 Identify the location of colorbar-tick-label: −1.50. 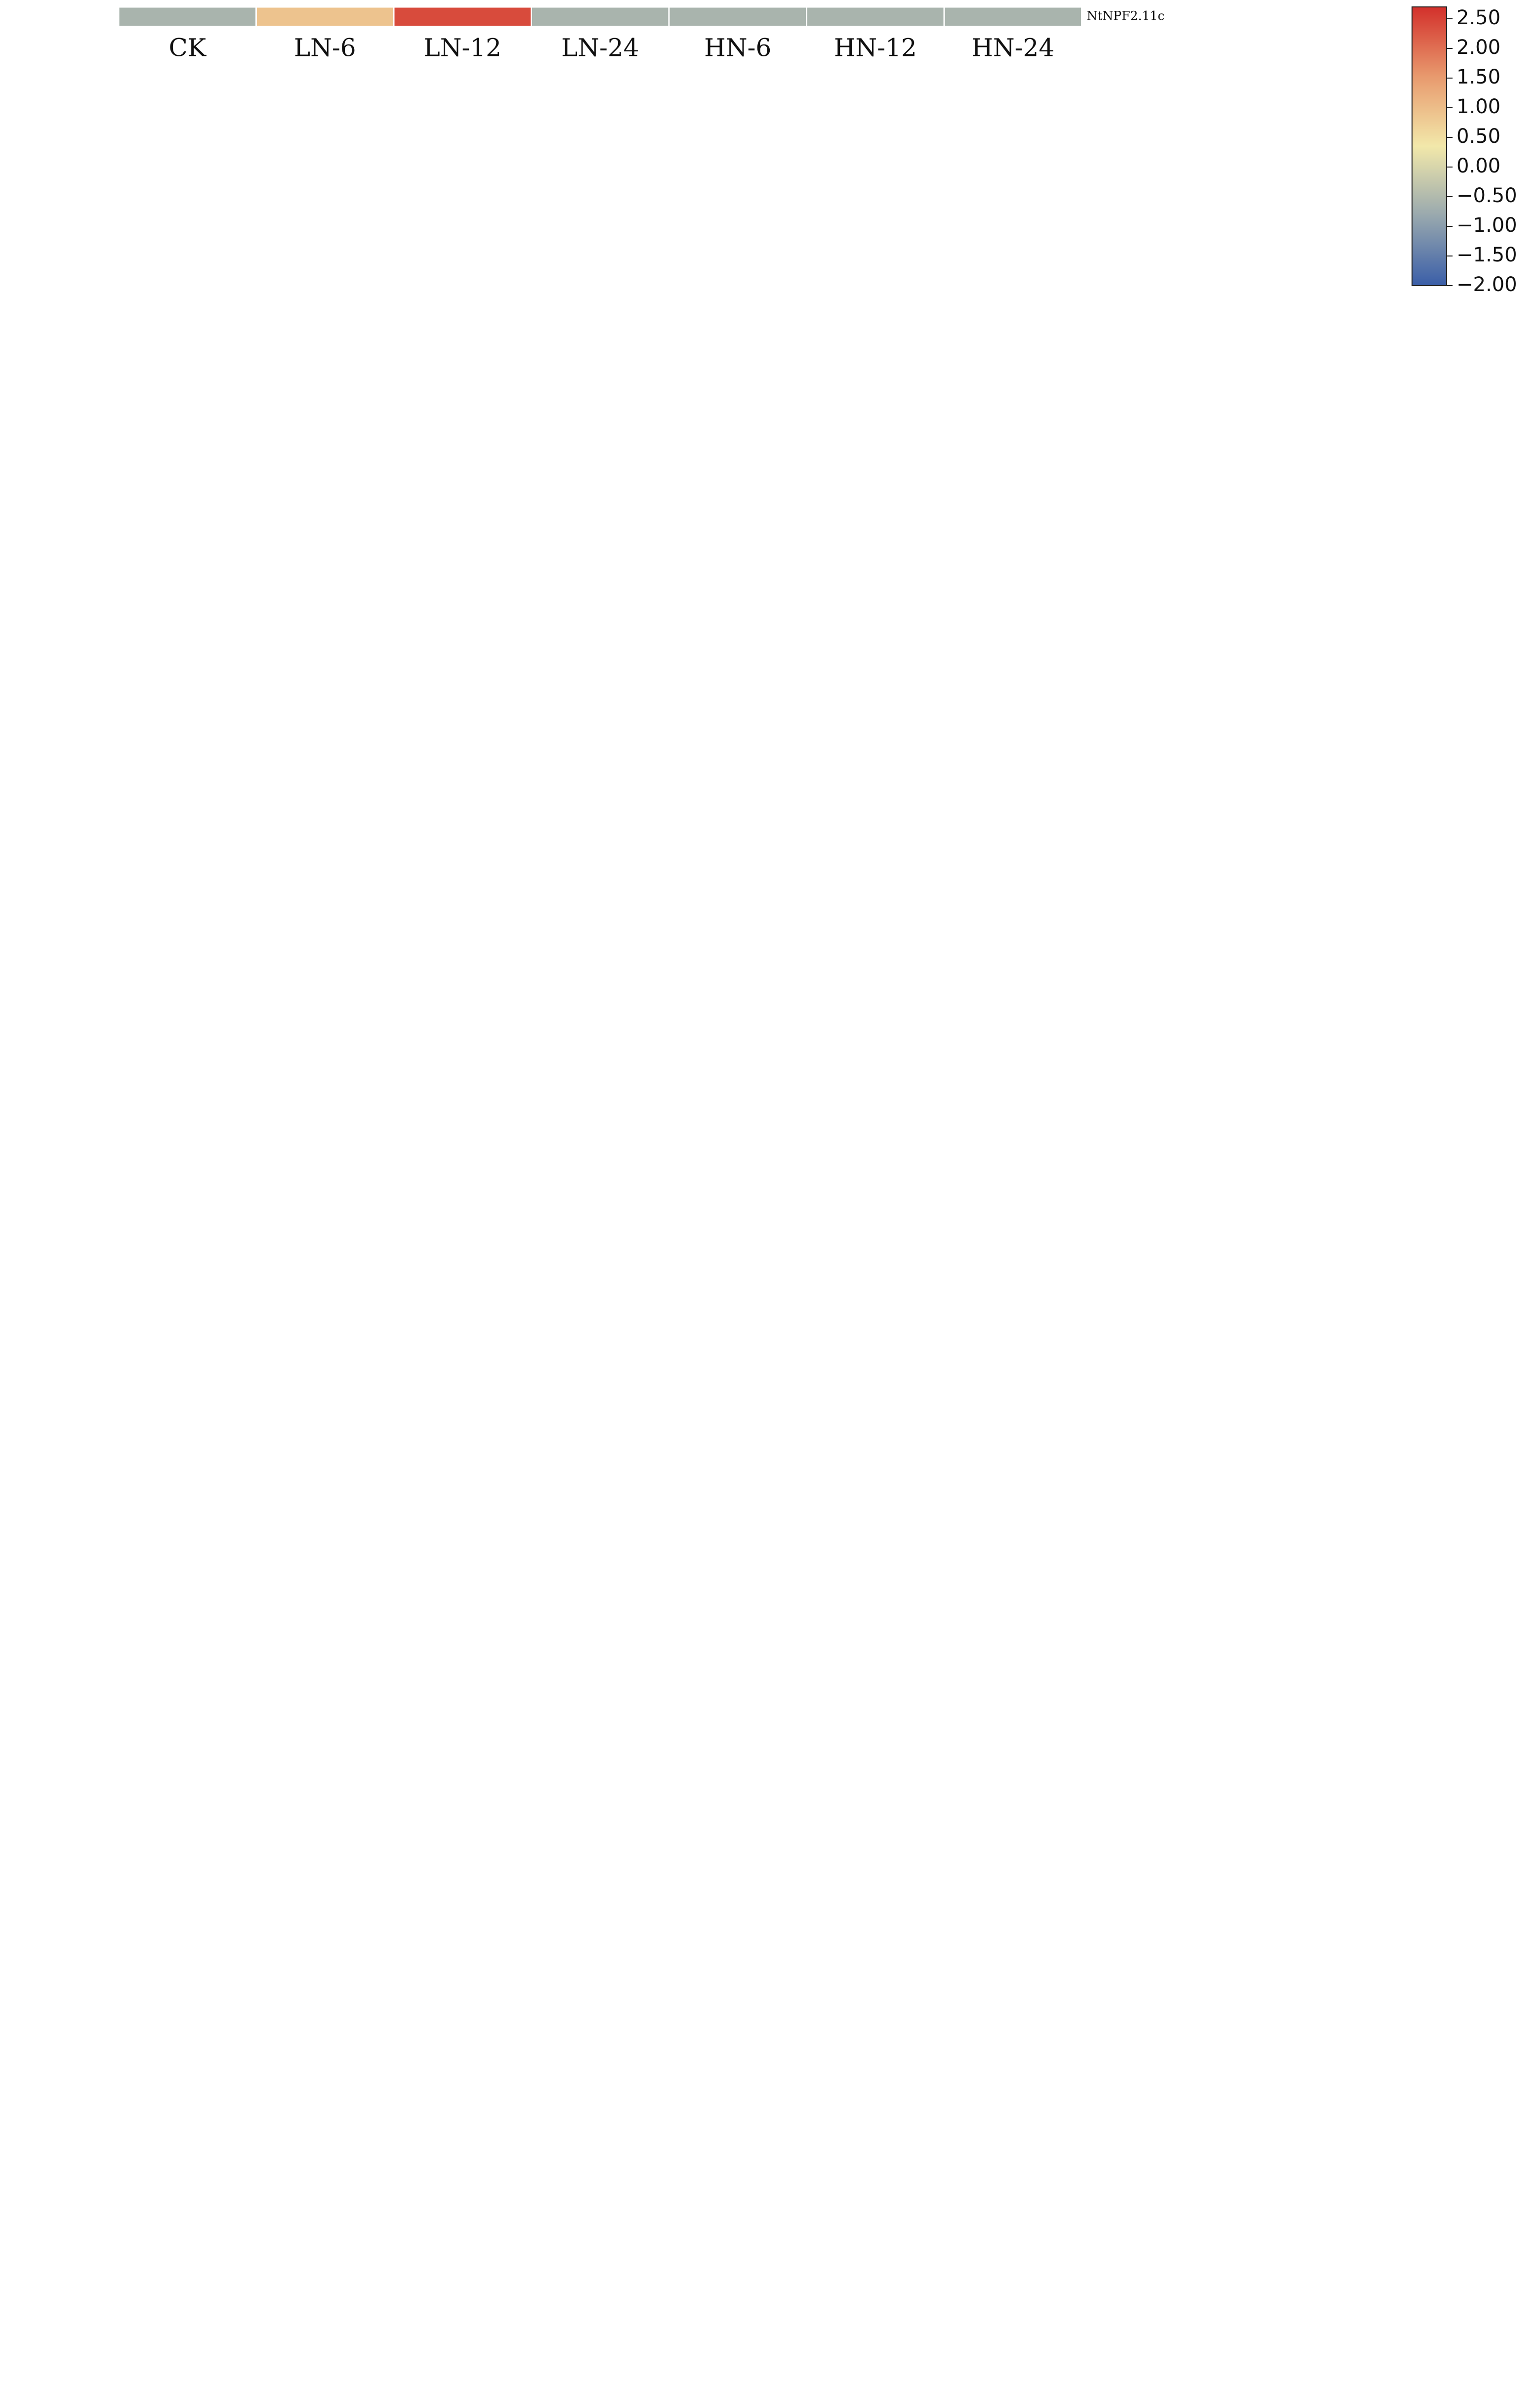
(1487, 255).